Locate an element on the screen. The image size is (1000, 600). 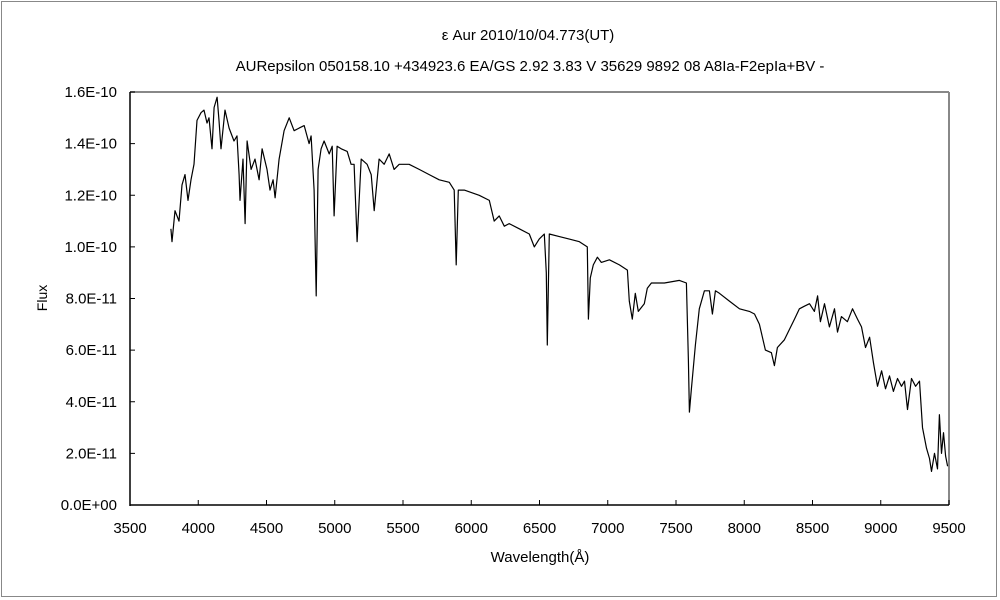
y-tick-label: 4.0E-11 is located at coordinates (91, 402).